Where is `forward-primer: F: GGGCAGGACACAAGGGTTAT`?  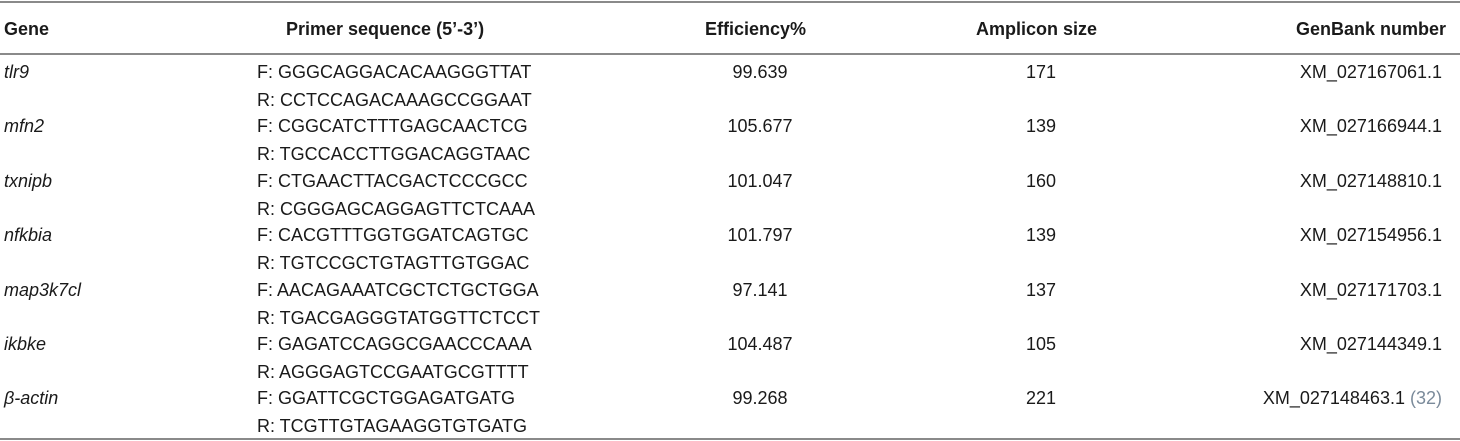 forward-primer: F: GGGCAGGACACAAGGGTTAT is located at coordinates (394, 72).